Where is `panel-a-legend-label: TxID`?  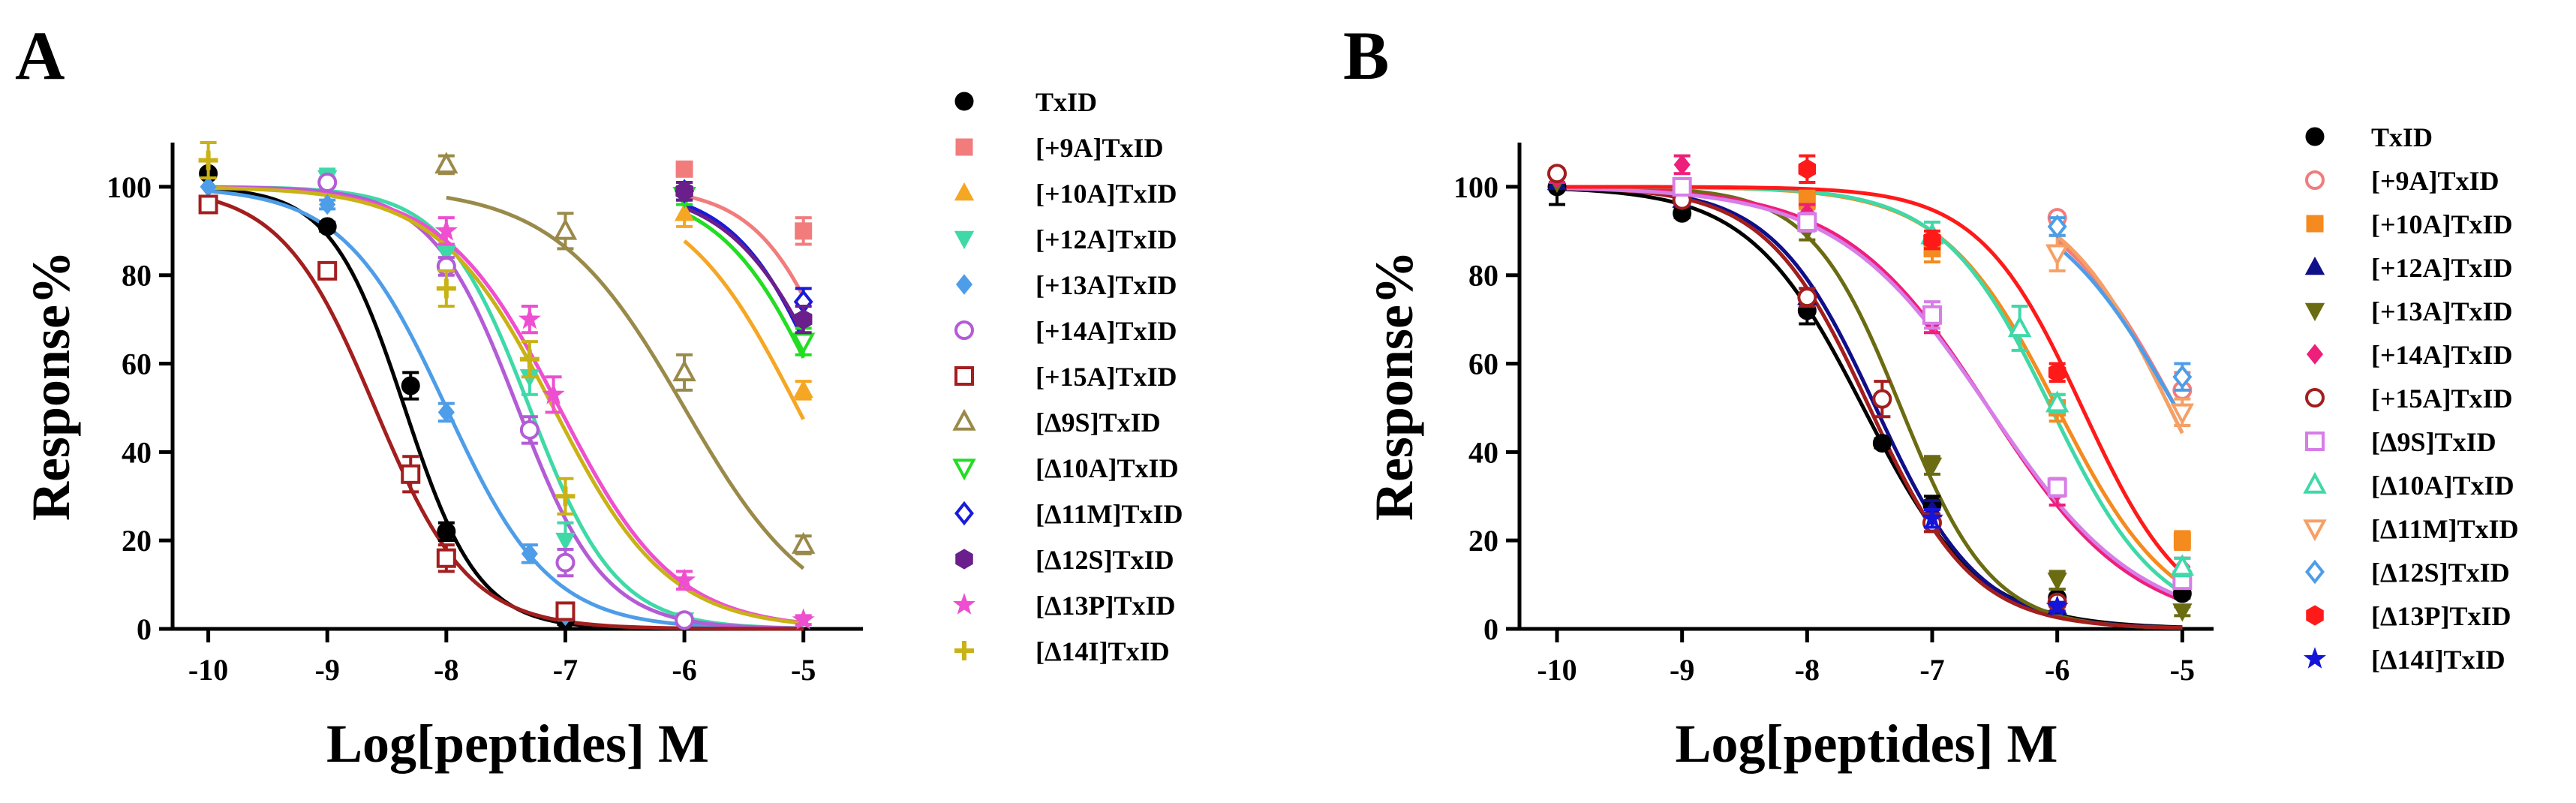
panel-a-legend-label: TxID is located at coordinates (1066, 102).